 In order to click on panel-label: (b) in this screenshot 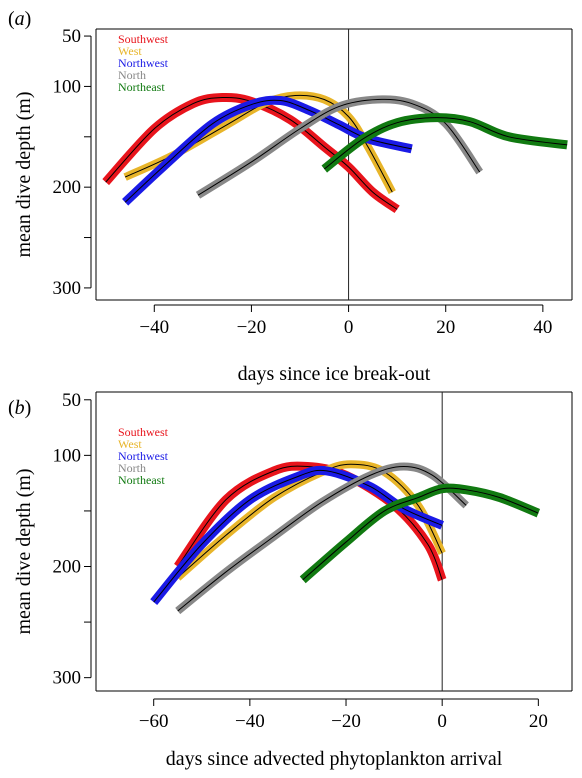, I will do `click(19, 408)`.